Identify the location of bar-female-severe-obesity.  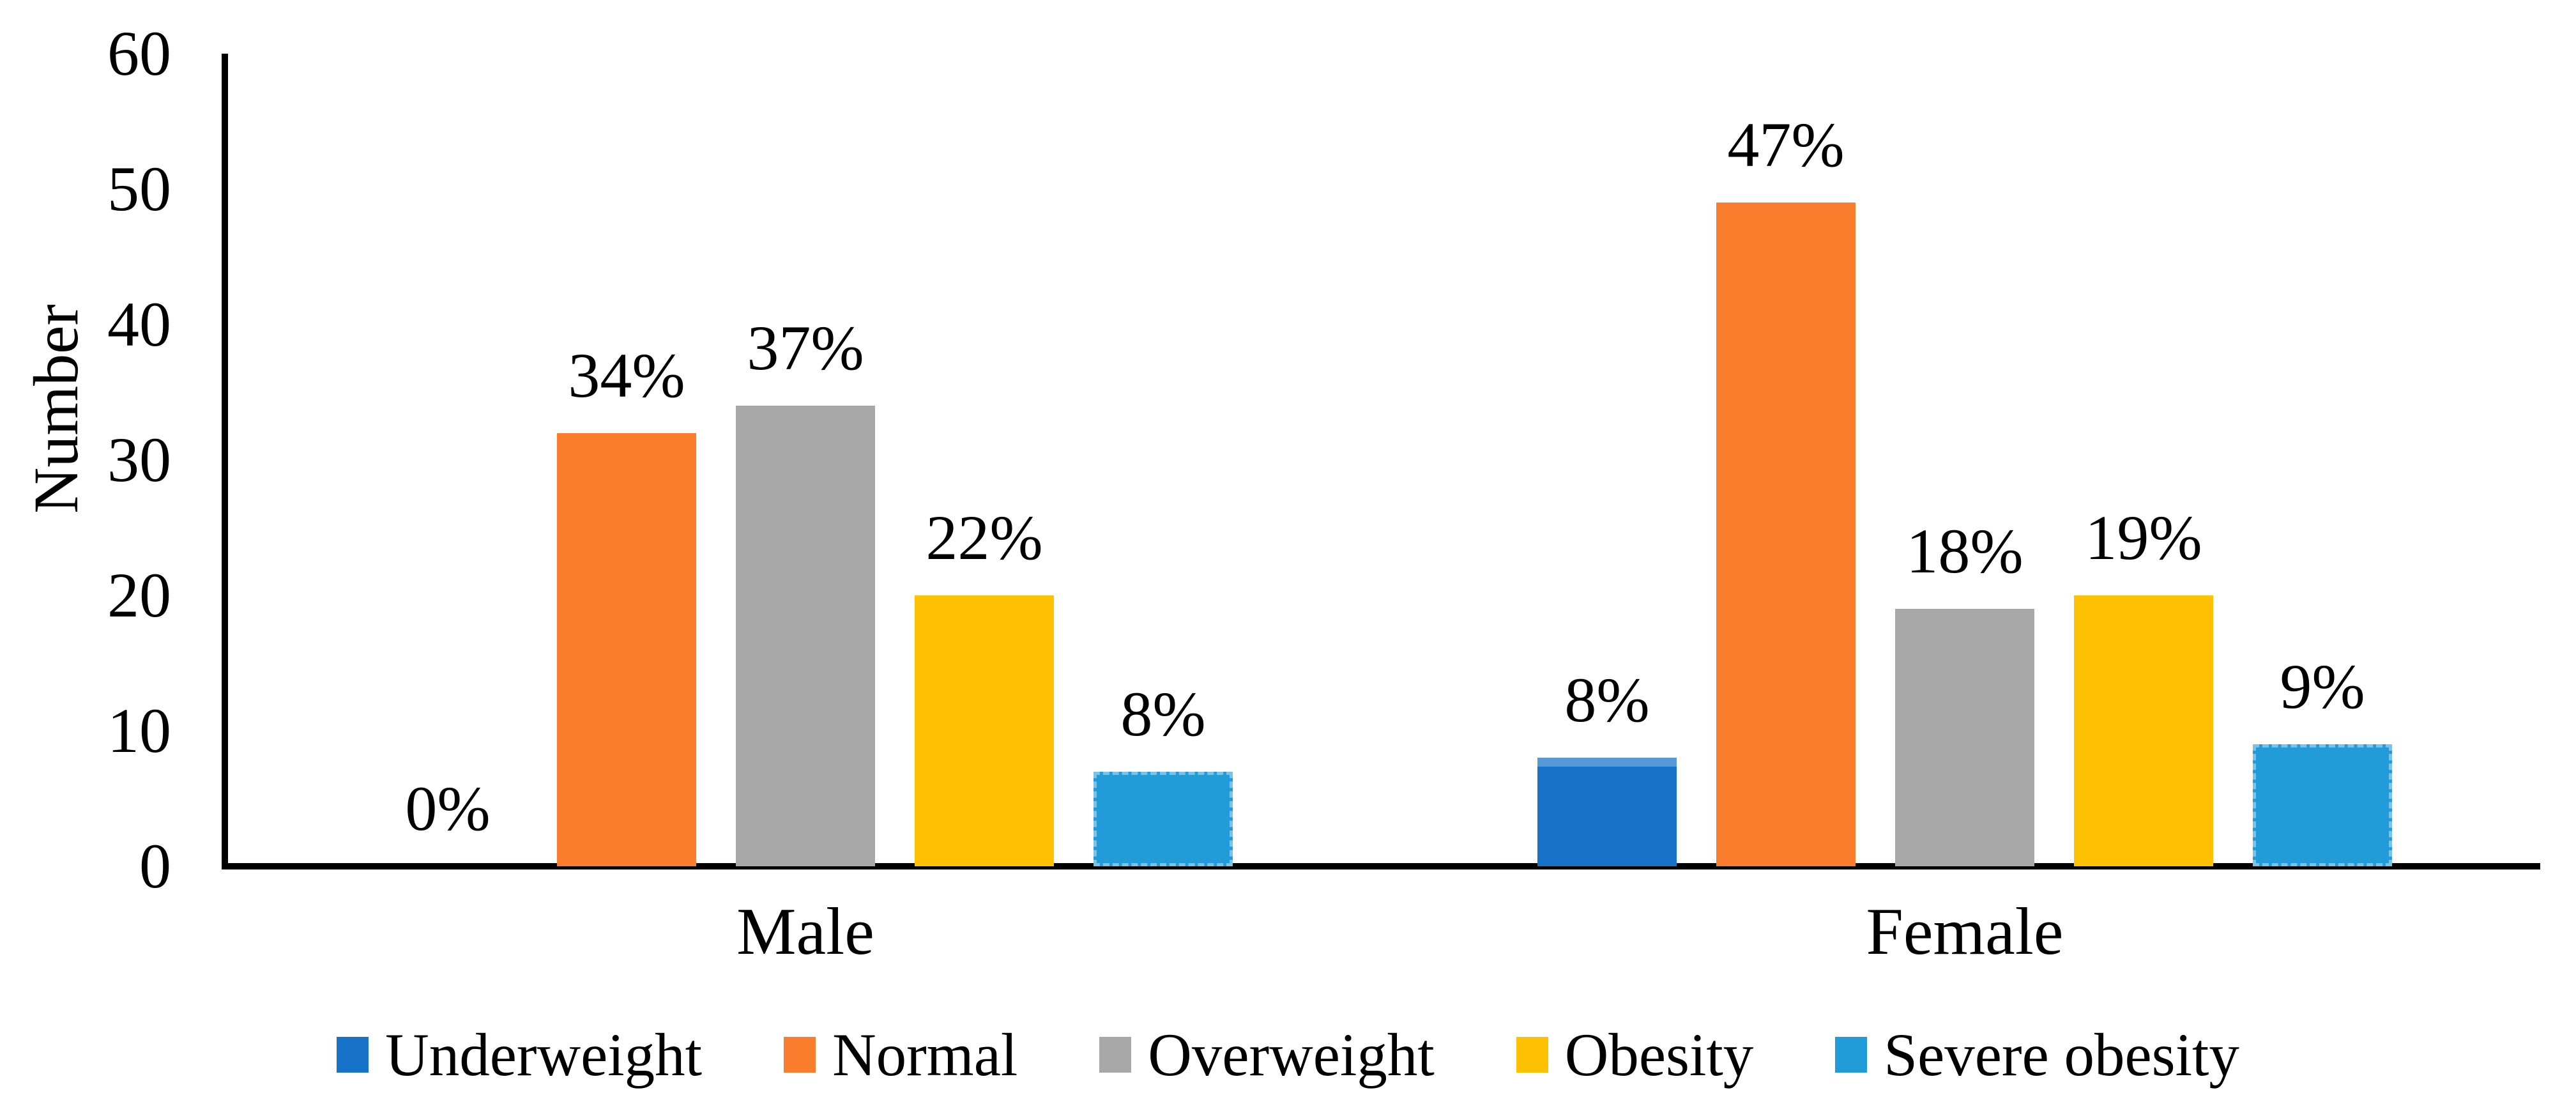
(2322, 805).